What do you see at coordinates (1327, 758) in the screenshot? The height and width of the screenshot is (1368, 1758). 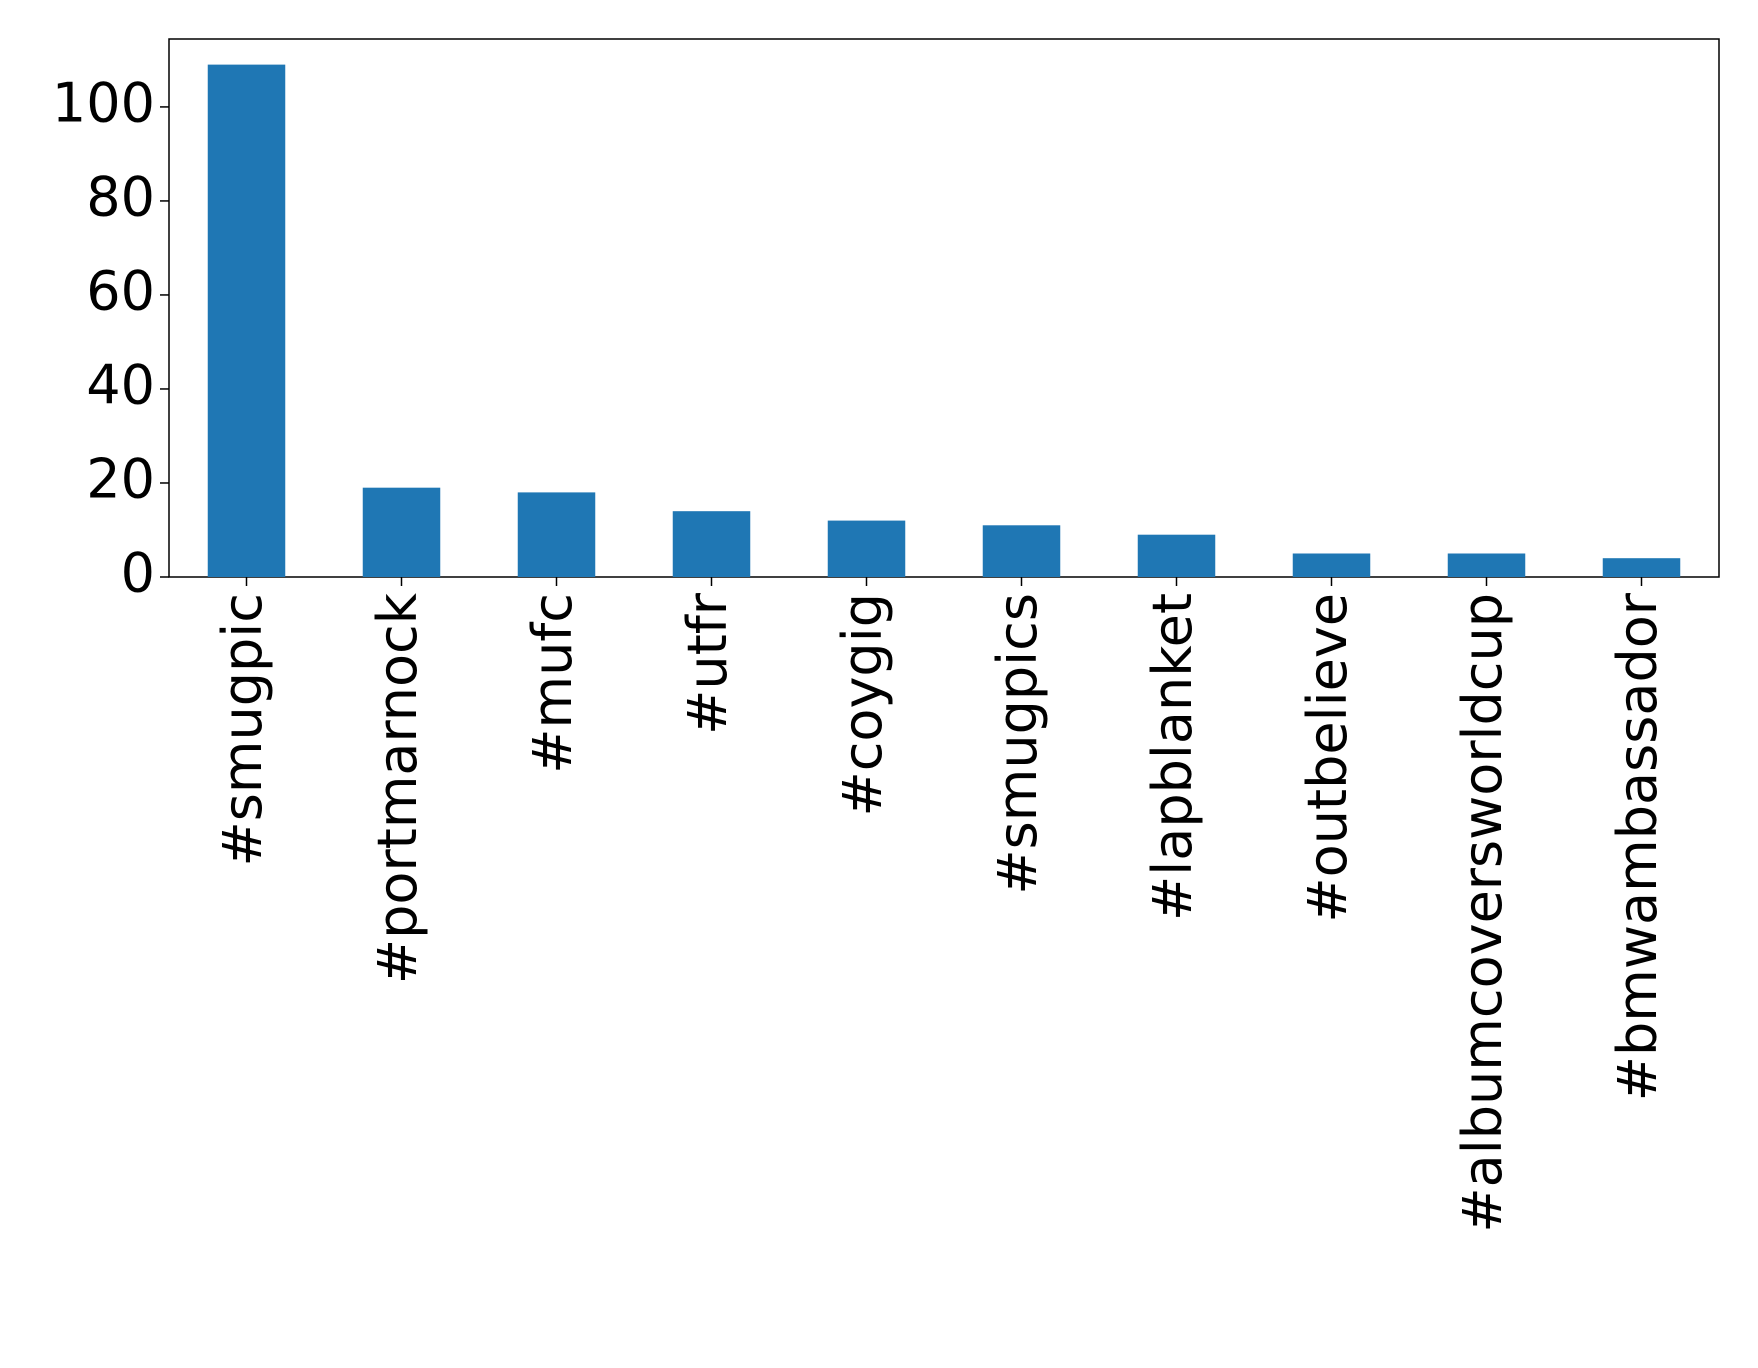 I see `x-tick-label: #outbelieve` at bounding box center [1327, 758].